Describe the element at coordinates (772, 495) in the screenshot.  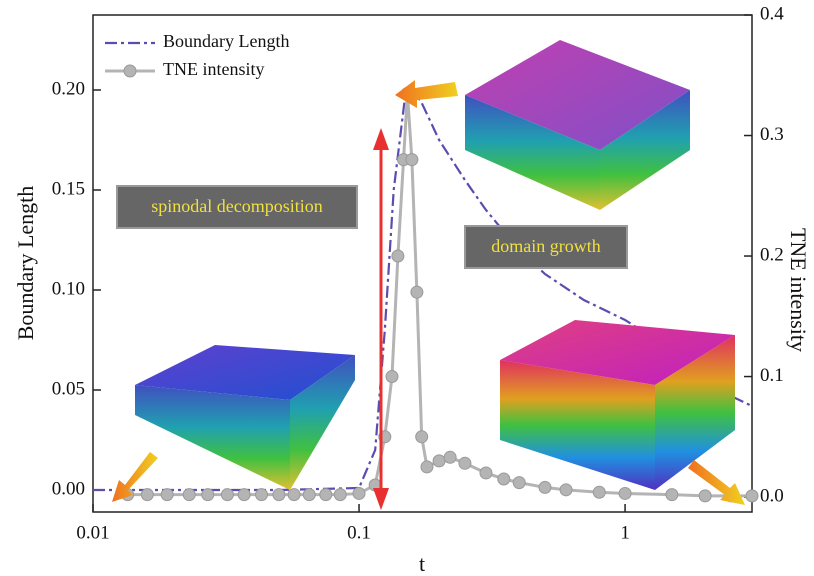
I see `y2-tick-label: 0.0` at that location.